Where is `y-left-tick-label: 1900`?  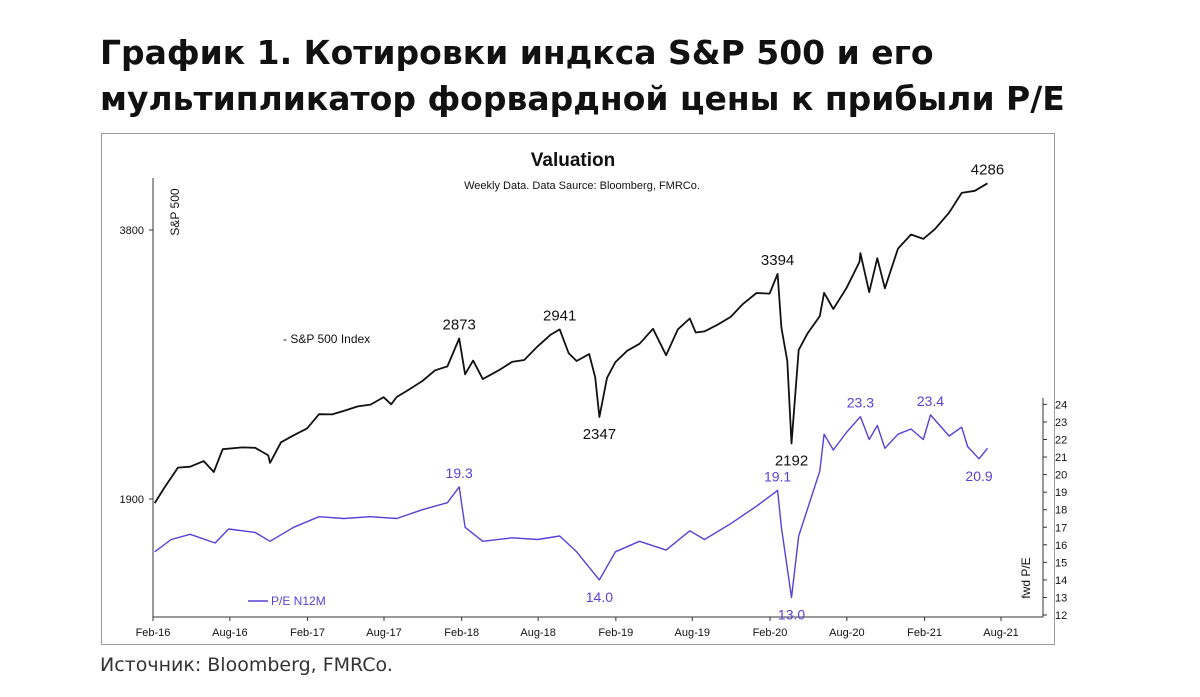 y-left-tick-label: 1900 is located at coordinates (132, 500).